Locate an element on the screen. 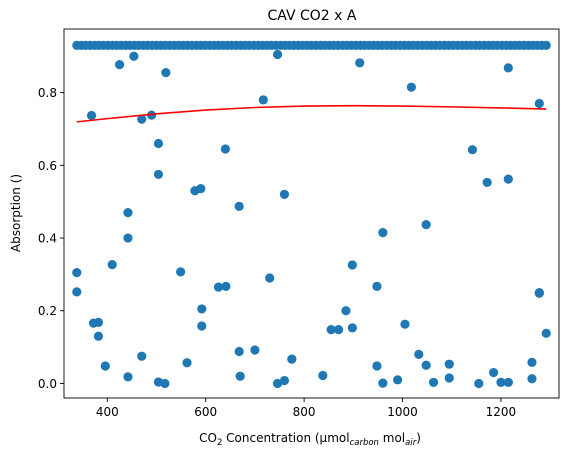 The image size is (567, 457). y-tick-label: 0.4 is located at coordinates (47, 239).